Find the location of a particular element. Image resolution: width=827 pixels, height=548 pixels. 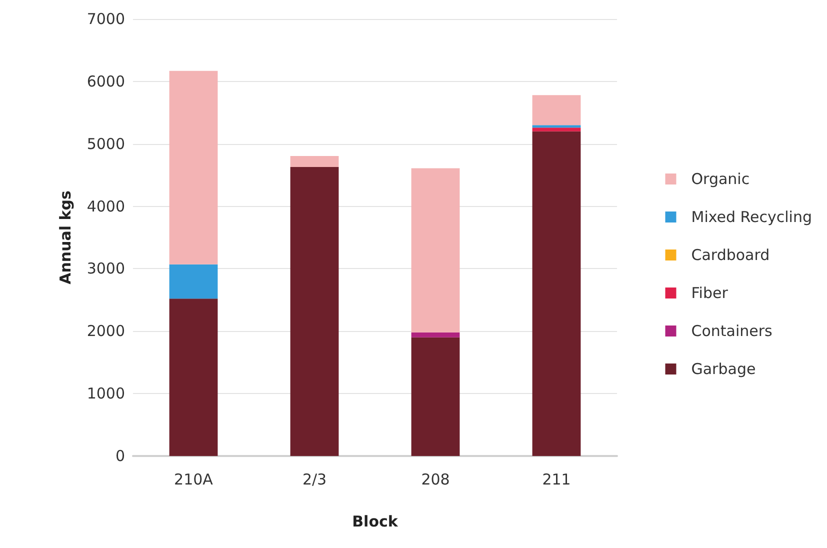

y-tick-label: 4000 is located at coordinates (105, 206).